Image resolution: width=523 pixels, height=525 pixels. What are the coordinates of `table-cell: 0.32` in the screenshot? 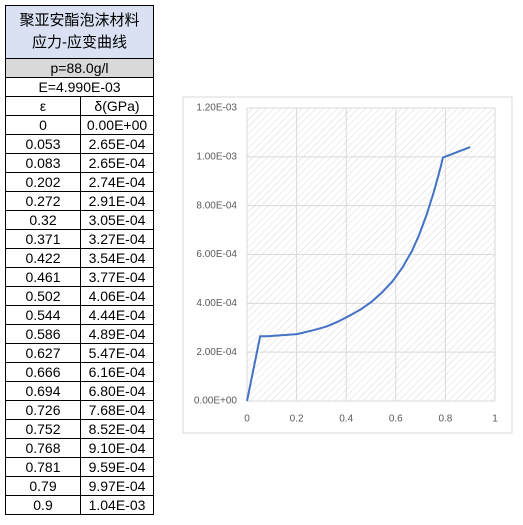 It's located at (43, 220).